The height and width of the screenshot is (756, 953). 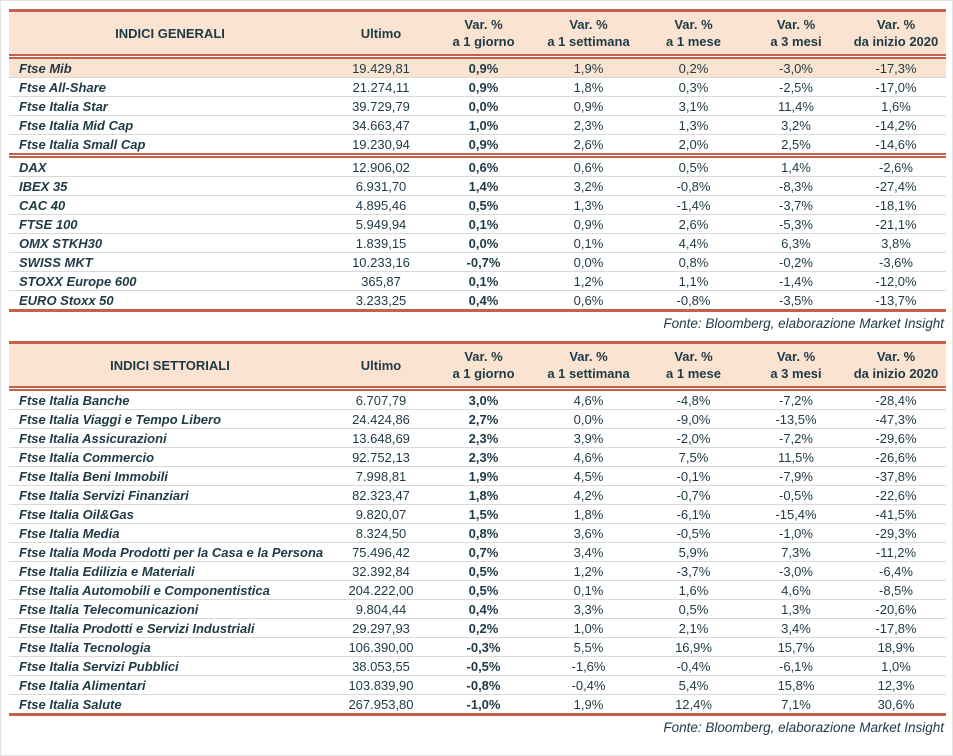 What do you see at coordinates (170, 571) in the screenshot?
I see `index-name: Ftse Italia Edilizia e Materiali` at bounding box center [170, 571].